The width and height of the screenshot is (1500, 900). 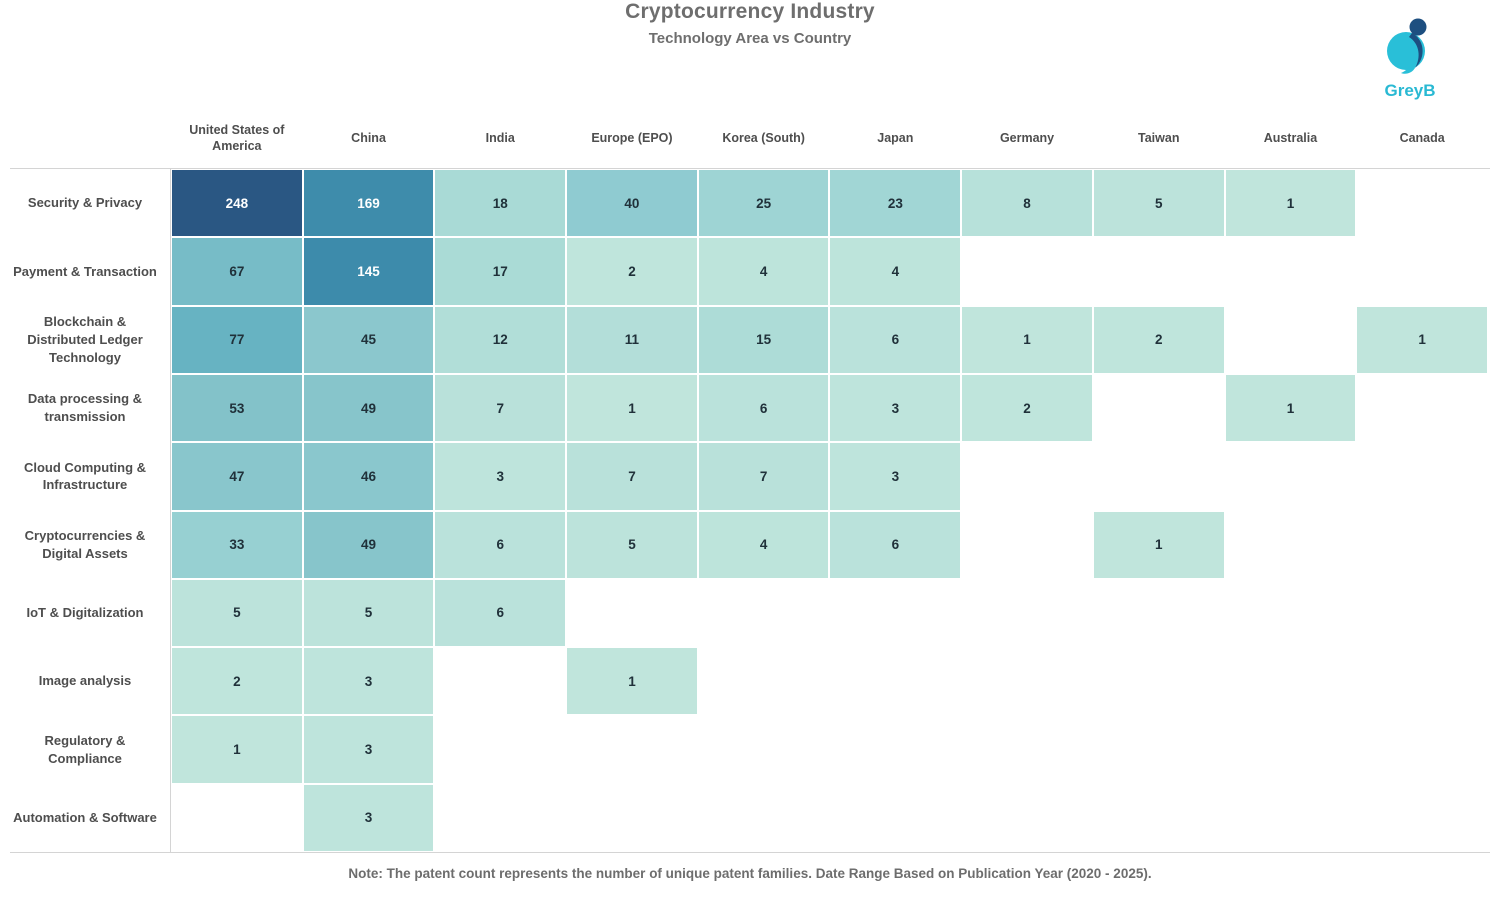 I want to click on heatmap-cell-regulatory-compliance-india, so click(x=500, y=749).